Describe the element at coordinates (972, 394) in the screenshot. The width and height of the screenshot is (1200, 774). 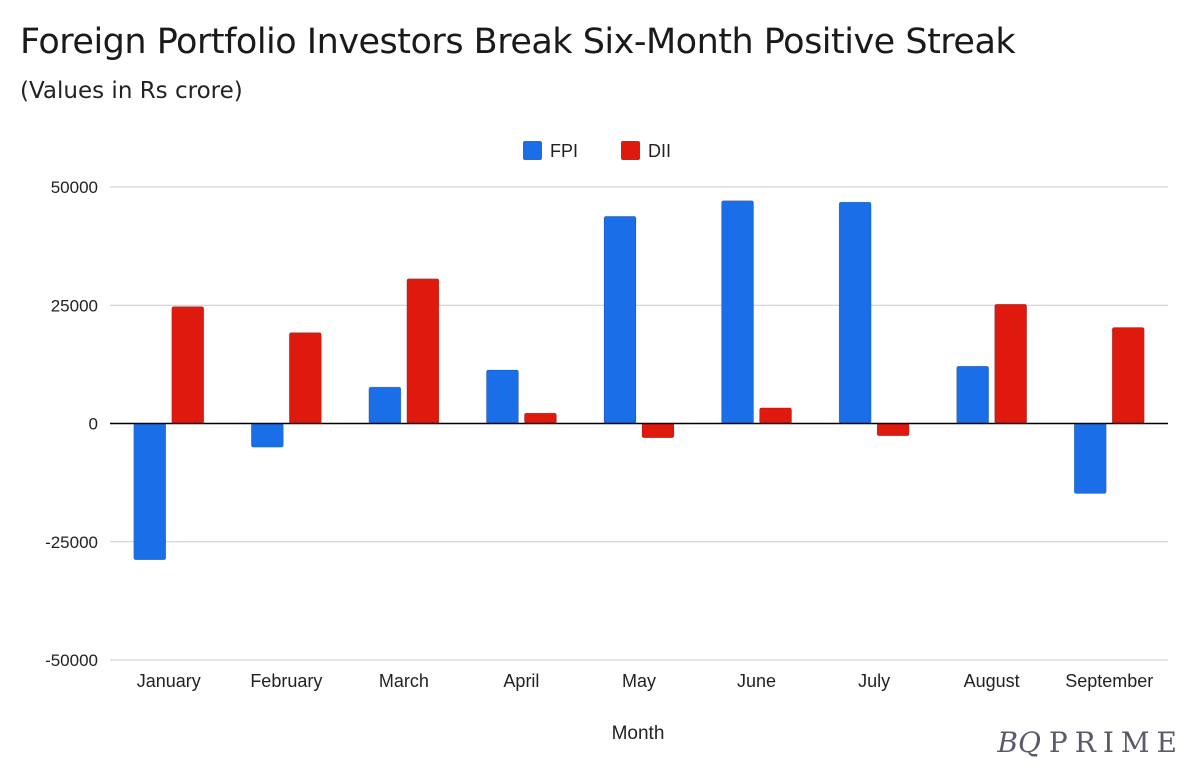
I see `bar-fpi-august` at that location.